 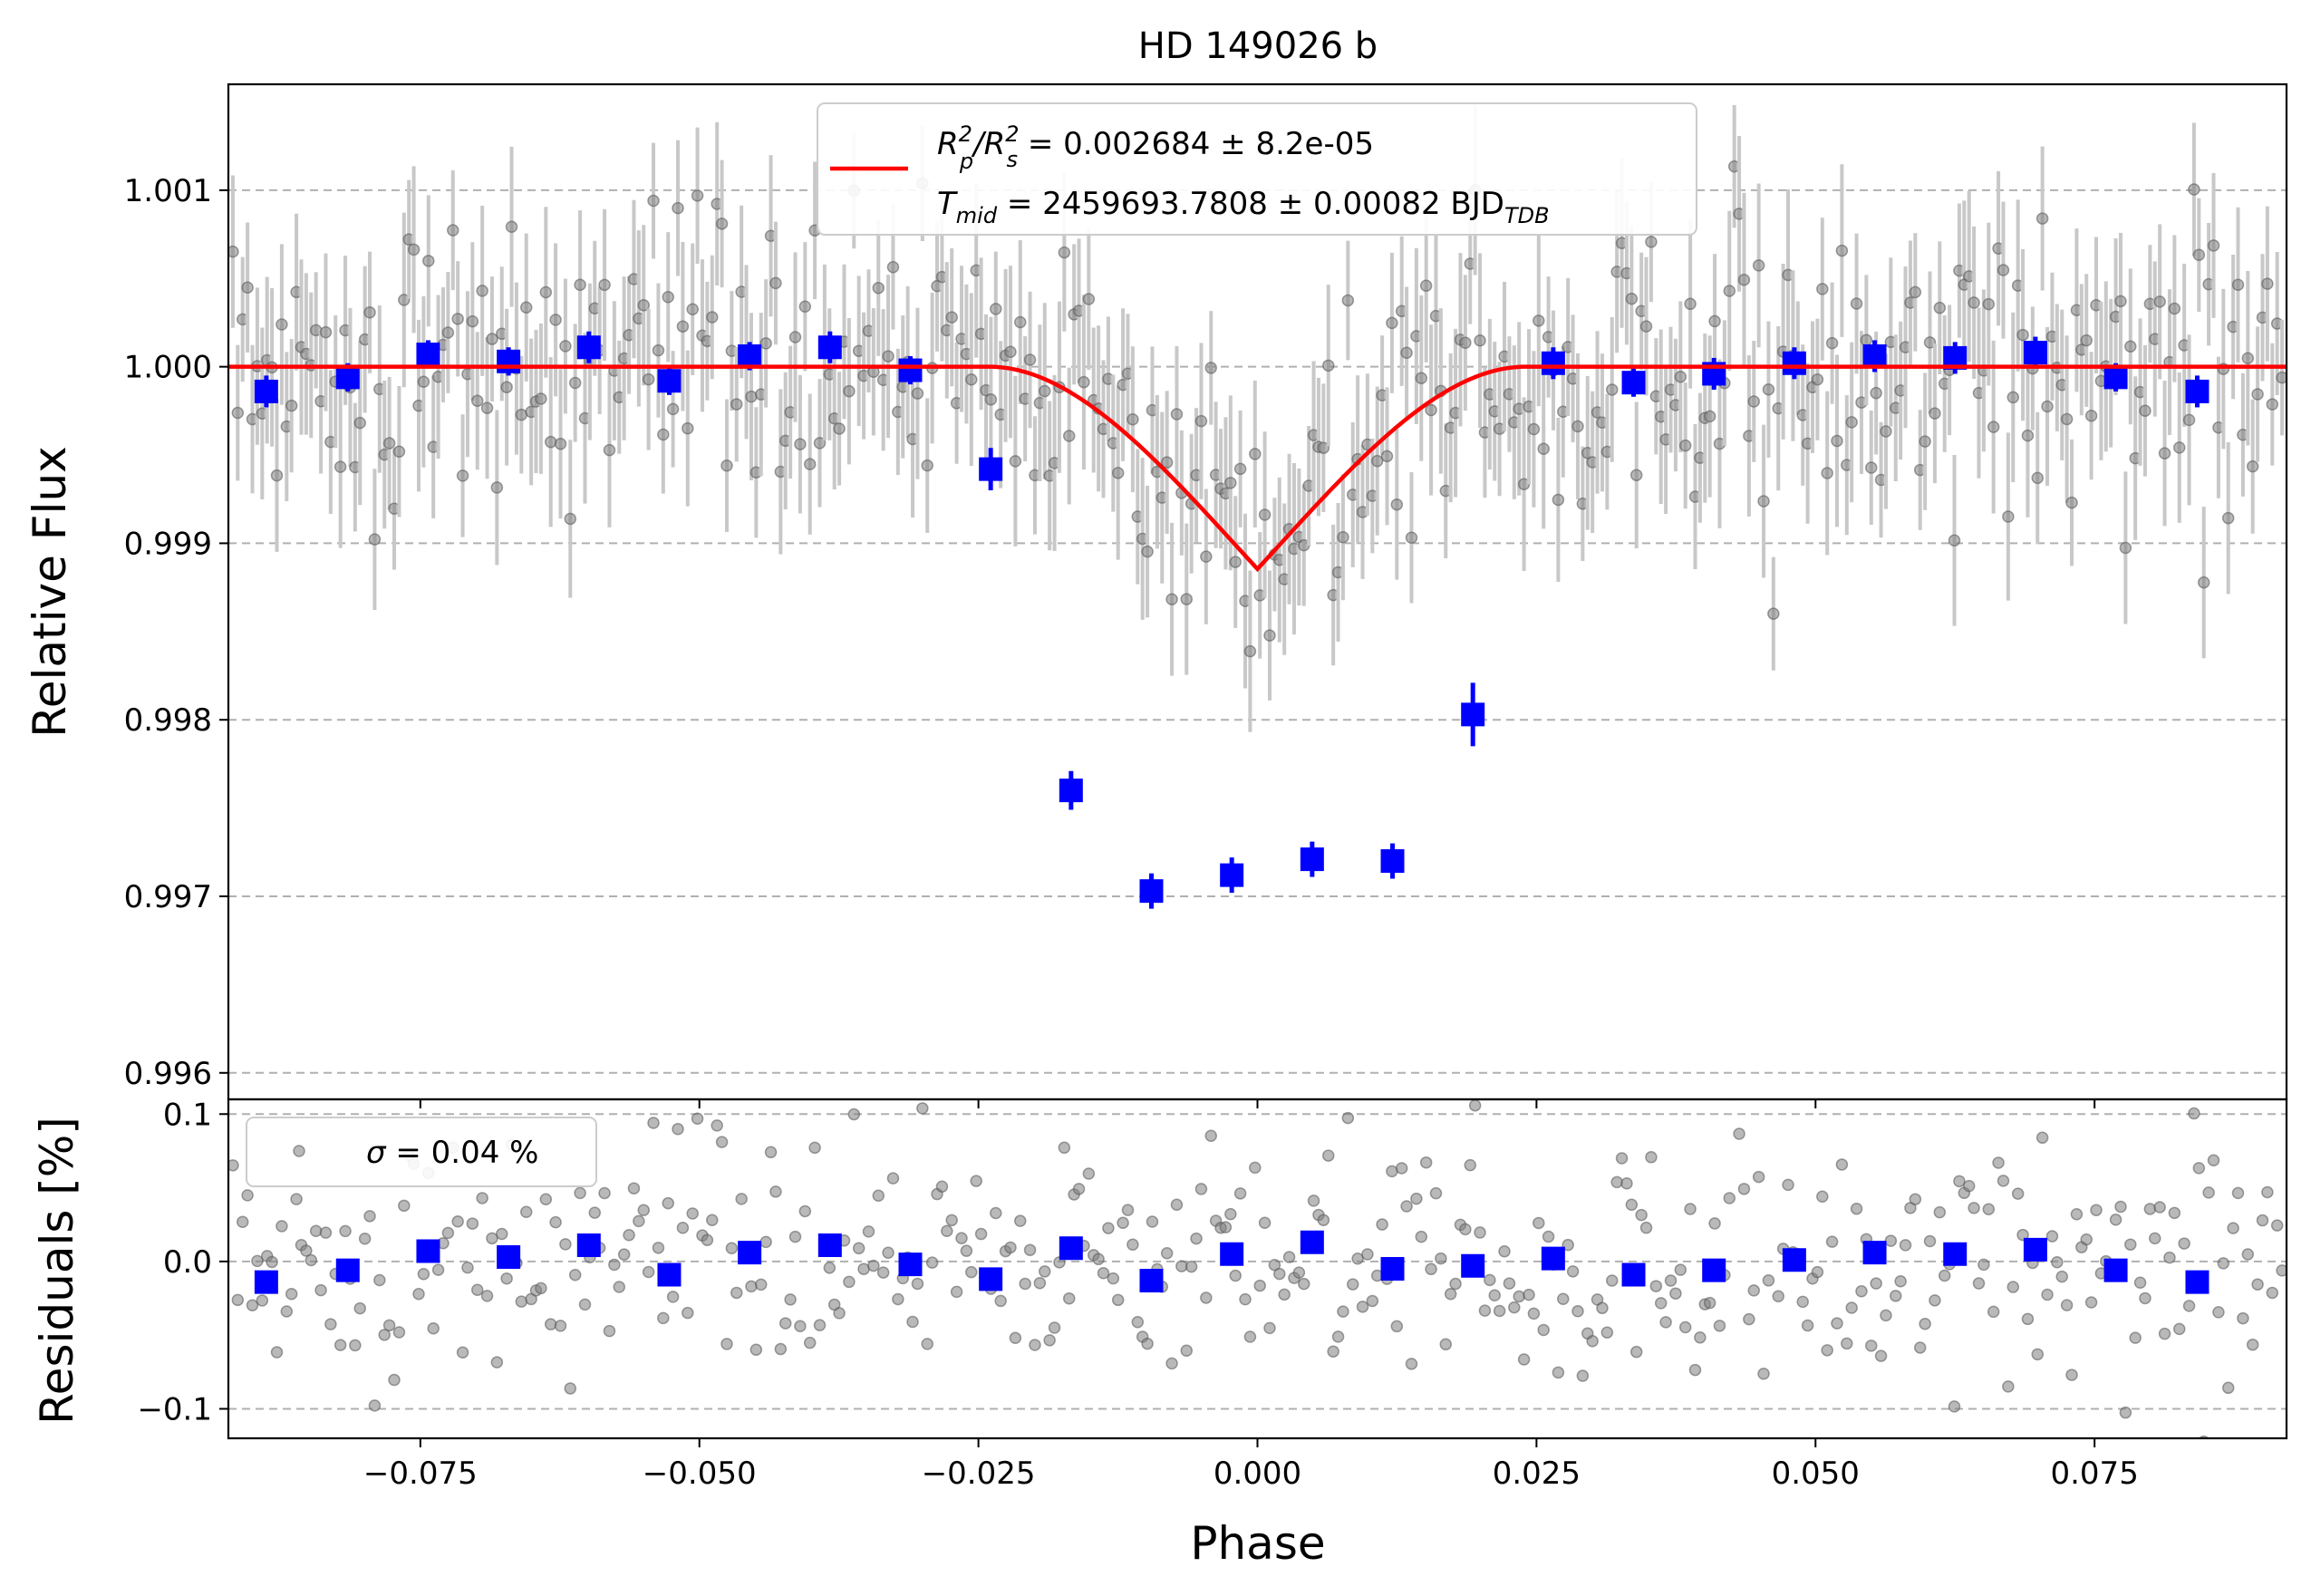 What do you see at coordinates (2094, 1474) in the screenshot?
I see `x-tick-label: 0.075` at bounding box center [2094, 1474].